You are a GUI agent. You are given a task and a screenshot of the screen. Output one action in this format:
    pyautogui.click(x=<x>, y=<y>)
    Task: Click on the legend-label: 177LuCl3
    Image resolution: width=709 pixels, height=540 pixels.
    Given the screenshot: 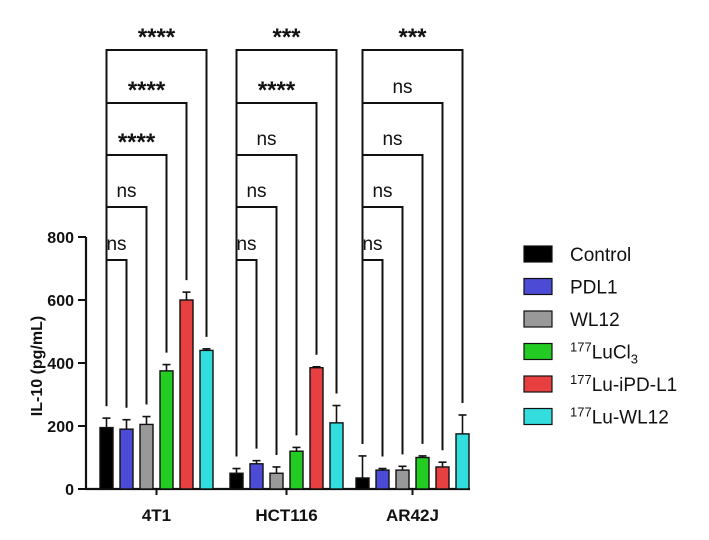 What is the action you would take?
    pyautogui.click(x=604, y=353)
    